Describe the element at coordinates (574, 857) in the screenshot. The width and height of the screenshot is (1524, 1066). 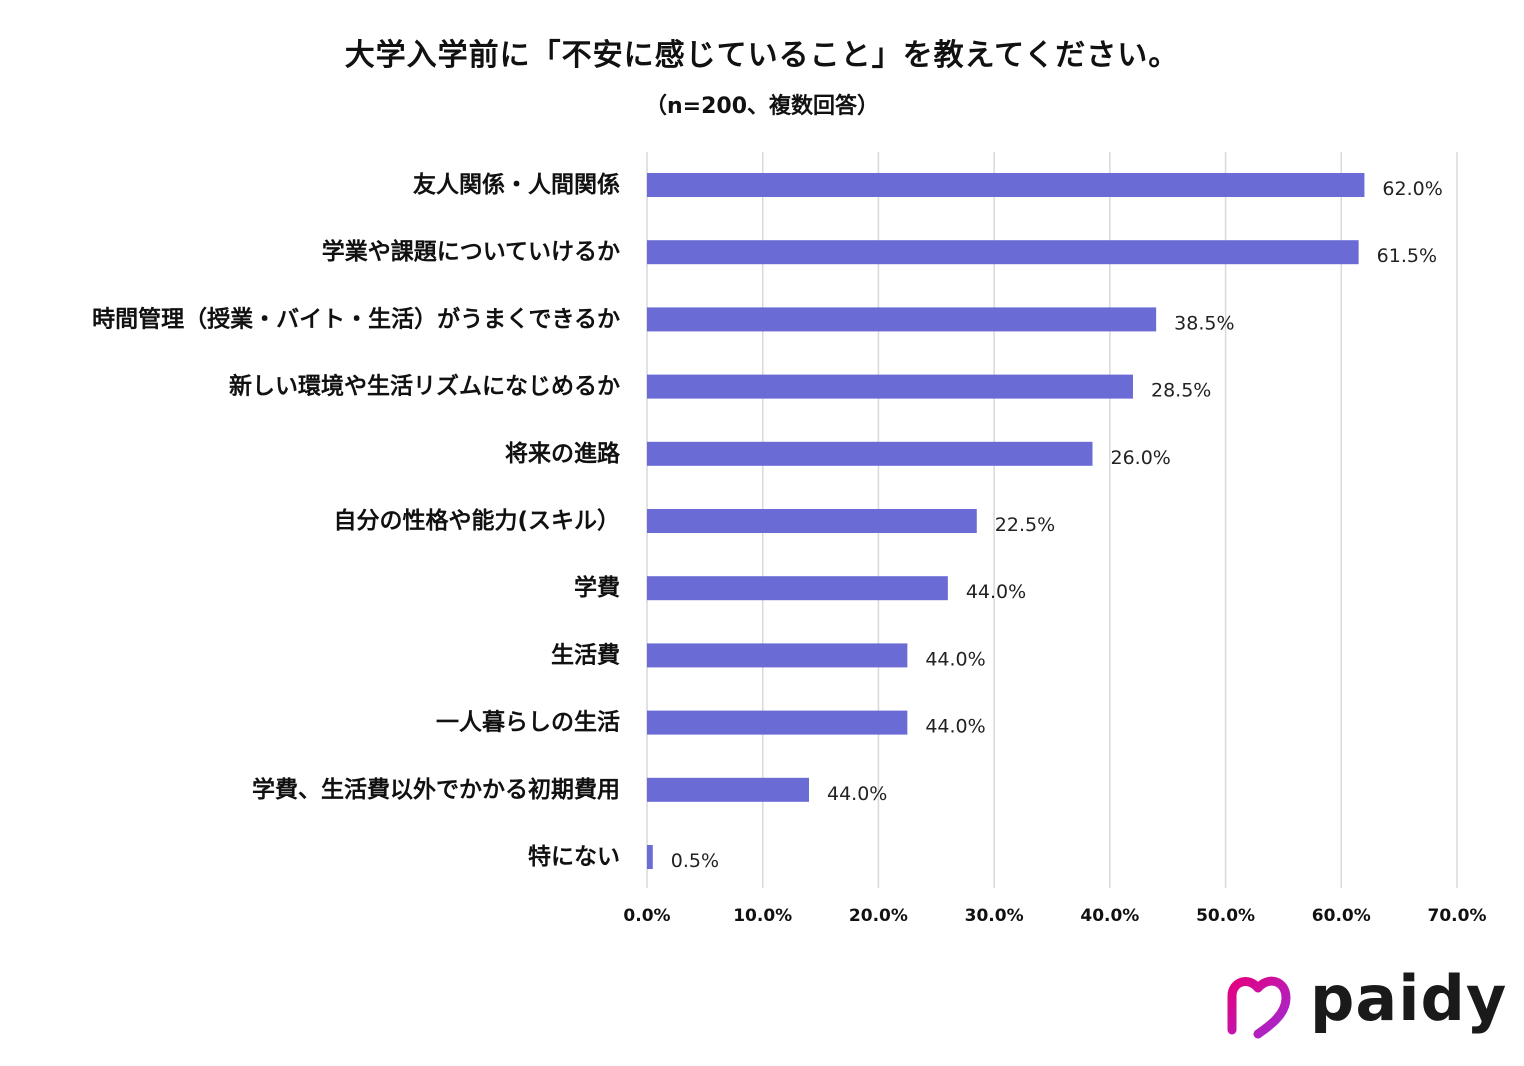
I see `category-label: 特にない` at that location.